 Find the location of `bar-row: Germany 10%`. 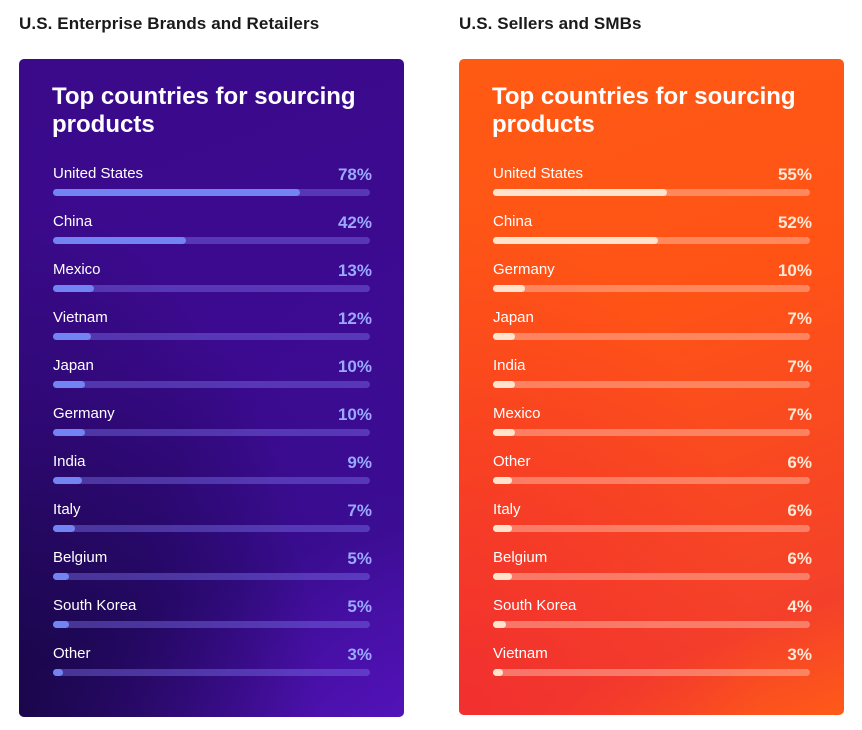

bar-row: Germany 10% is located at coordinates (652, 285).